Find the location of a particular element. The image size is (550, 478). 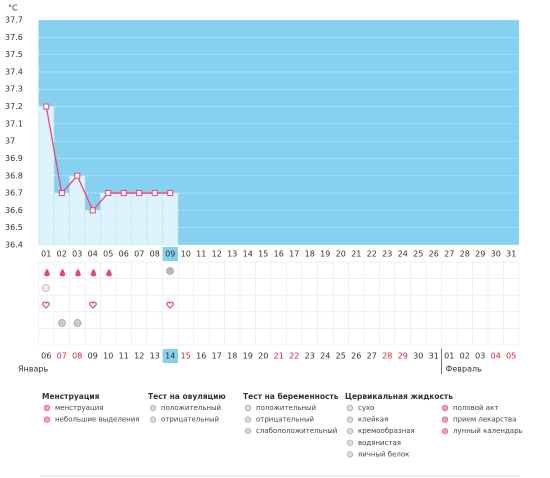

legend-item: клейкая is located at coordinates (373, 420).